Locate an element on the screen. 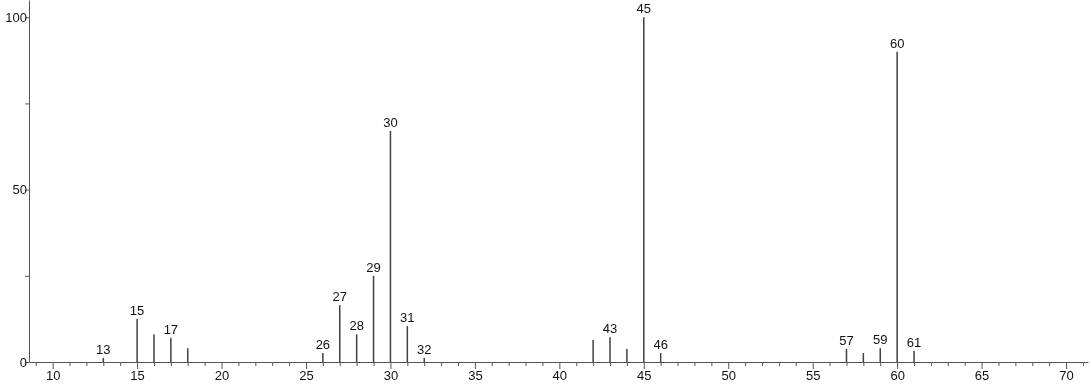 The width and height of the screenshot is (1091, 387). x-tick-label: 30 is located at coordinates (391, 376).